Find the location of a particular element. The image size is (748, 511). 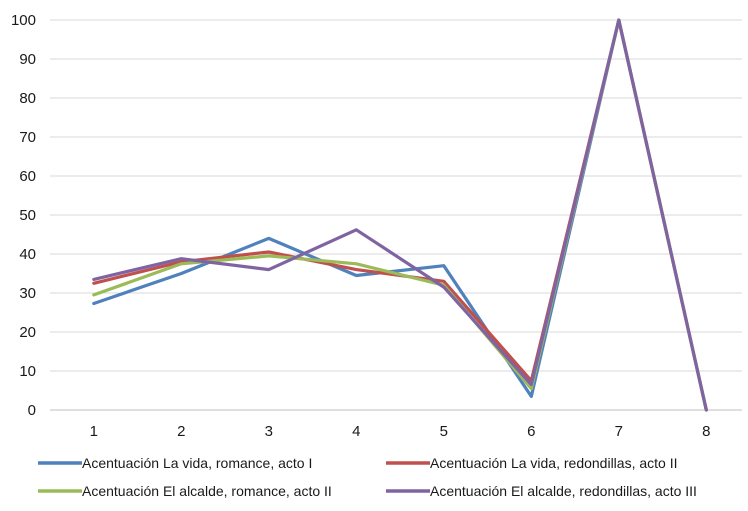

y-tick-label: 20 is located at coordinates (27, 332).